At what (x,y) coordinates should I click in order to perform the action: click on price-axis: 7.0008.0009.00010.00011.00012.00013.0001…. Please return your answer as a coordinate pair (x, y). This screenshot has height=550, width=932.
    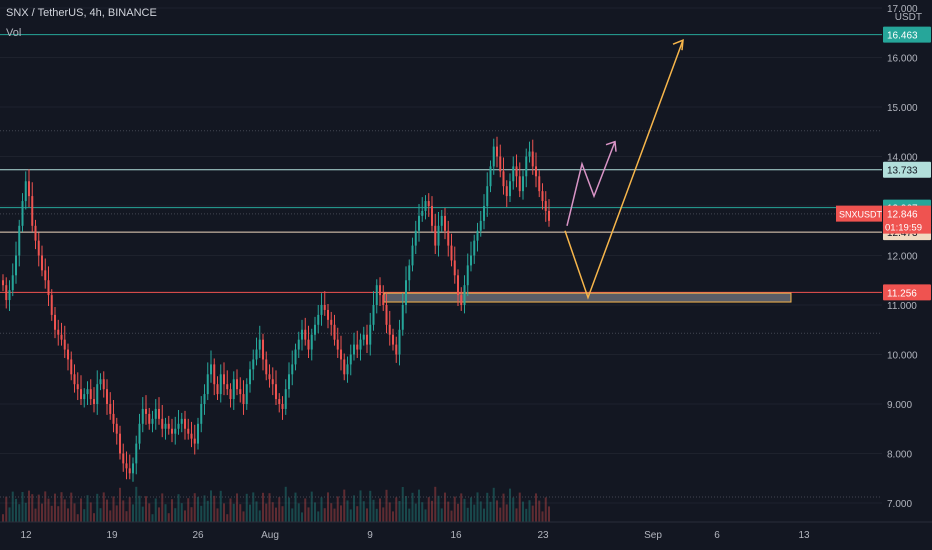
    Looking at the image, I should click on (884, 275).